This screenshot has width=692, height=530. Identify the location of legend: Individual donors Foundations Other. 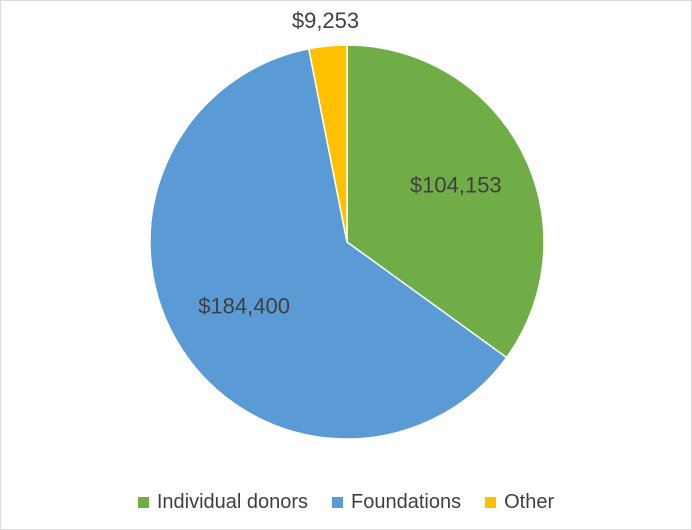
(346, 502).